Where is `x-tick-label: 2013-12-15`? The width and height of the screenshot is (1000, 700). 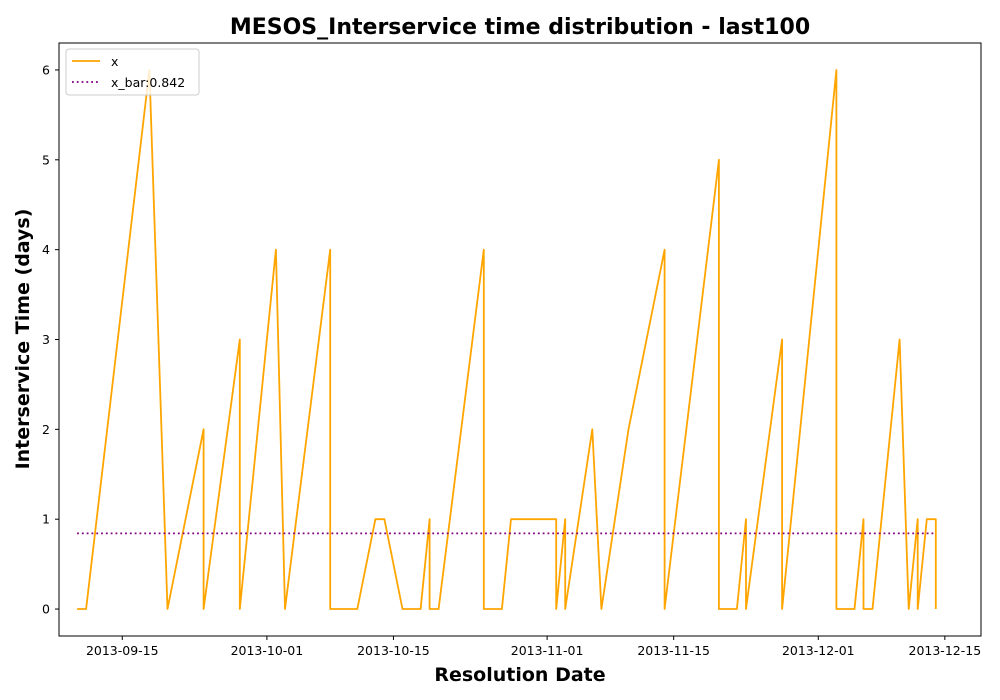
x-tick-label: 2013-12-15 is located at coordinates (945, 650).